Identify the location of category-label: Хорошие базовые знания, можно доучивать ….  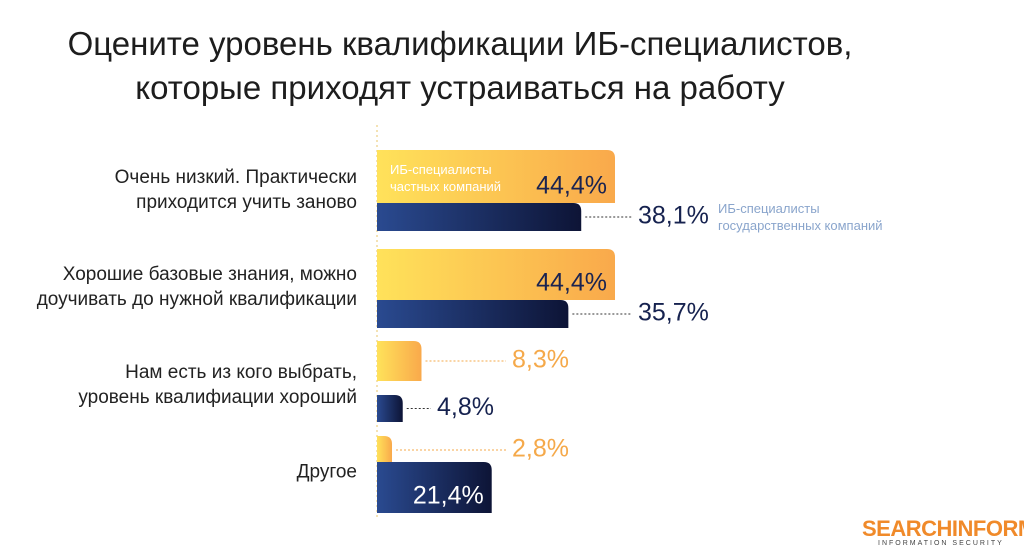
(196, 287).